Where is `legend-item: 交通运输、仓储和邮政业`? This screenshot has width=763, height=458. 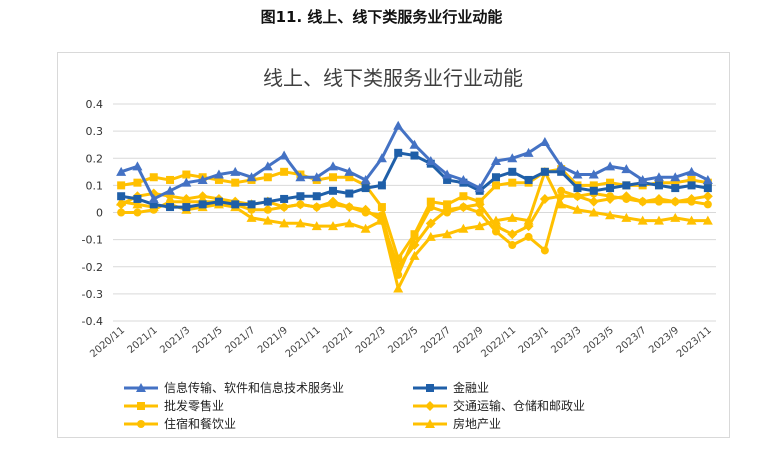
legend-item: 交通运输、仓储和邮政业 is located at coordinates (499, 405).